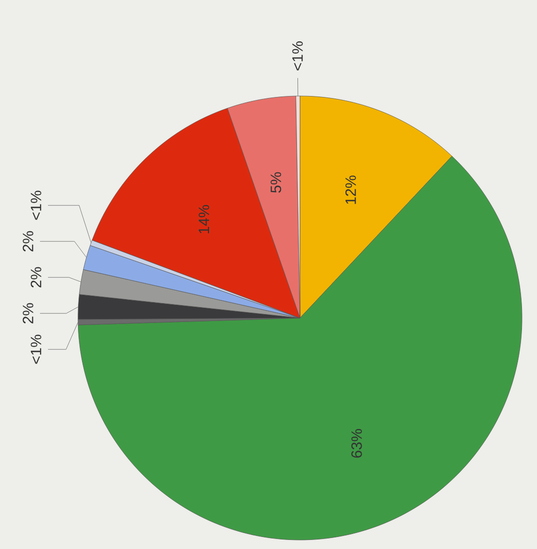 This screenshot has height=549, width=537. I want to click on data-label: 14%, so click(204, 219).